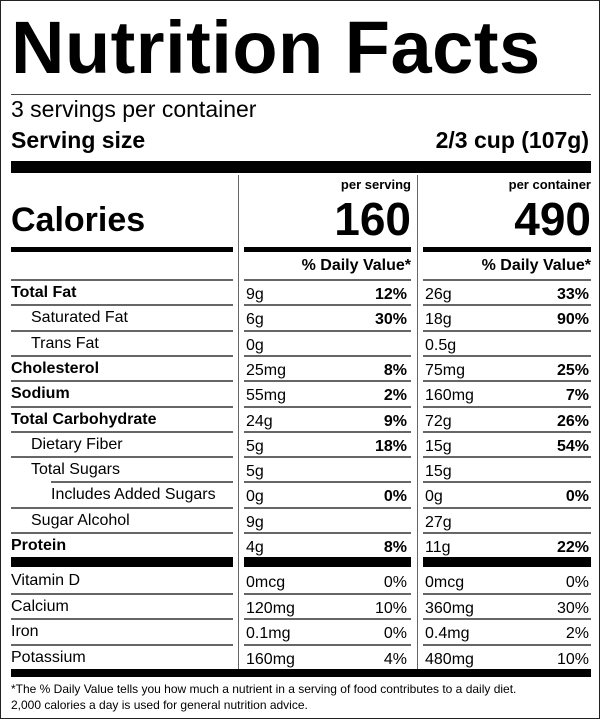  What do you see at coordinates (375, 184) in the screenshot?
I see `per-serving-label: per serving` at bounding box center [375, 184].